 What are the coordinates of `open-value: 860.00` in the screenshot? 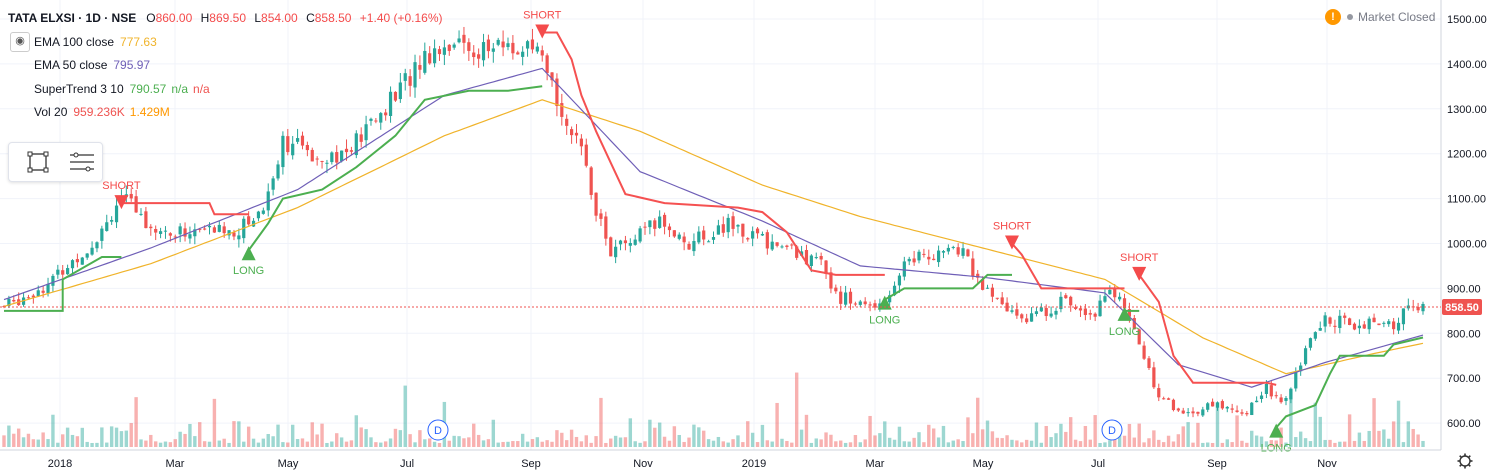 It's located at (174, 18).